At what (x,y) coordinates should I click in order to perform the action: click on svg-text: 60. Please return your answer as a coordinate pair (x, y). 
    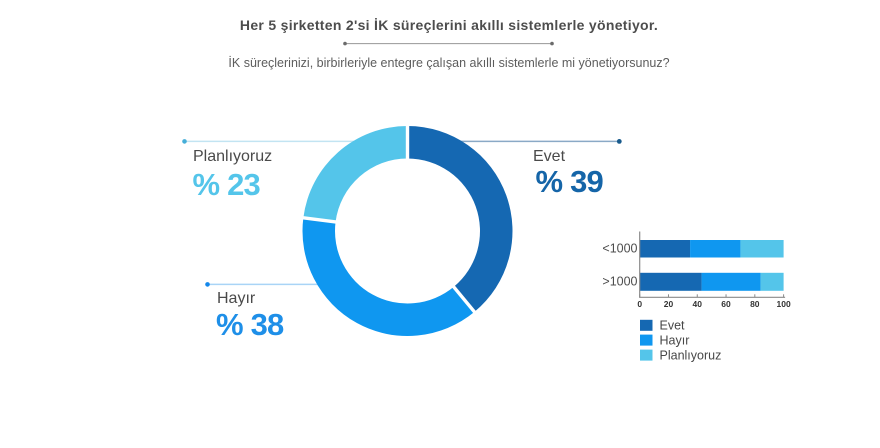
    Looking at the image, I should click on (726, 304).